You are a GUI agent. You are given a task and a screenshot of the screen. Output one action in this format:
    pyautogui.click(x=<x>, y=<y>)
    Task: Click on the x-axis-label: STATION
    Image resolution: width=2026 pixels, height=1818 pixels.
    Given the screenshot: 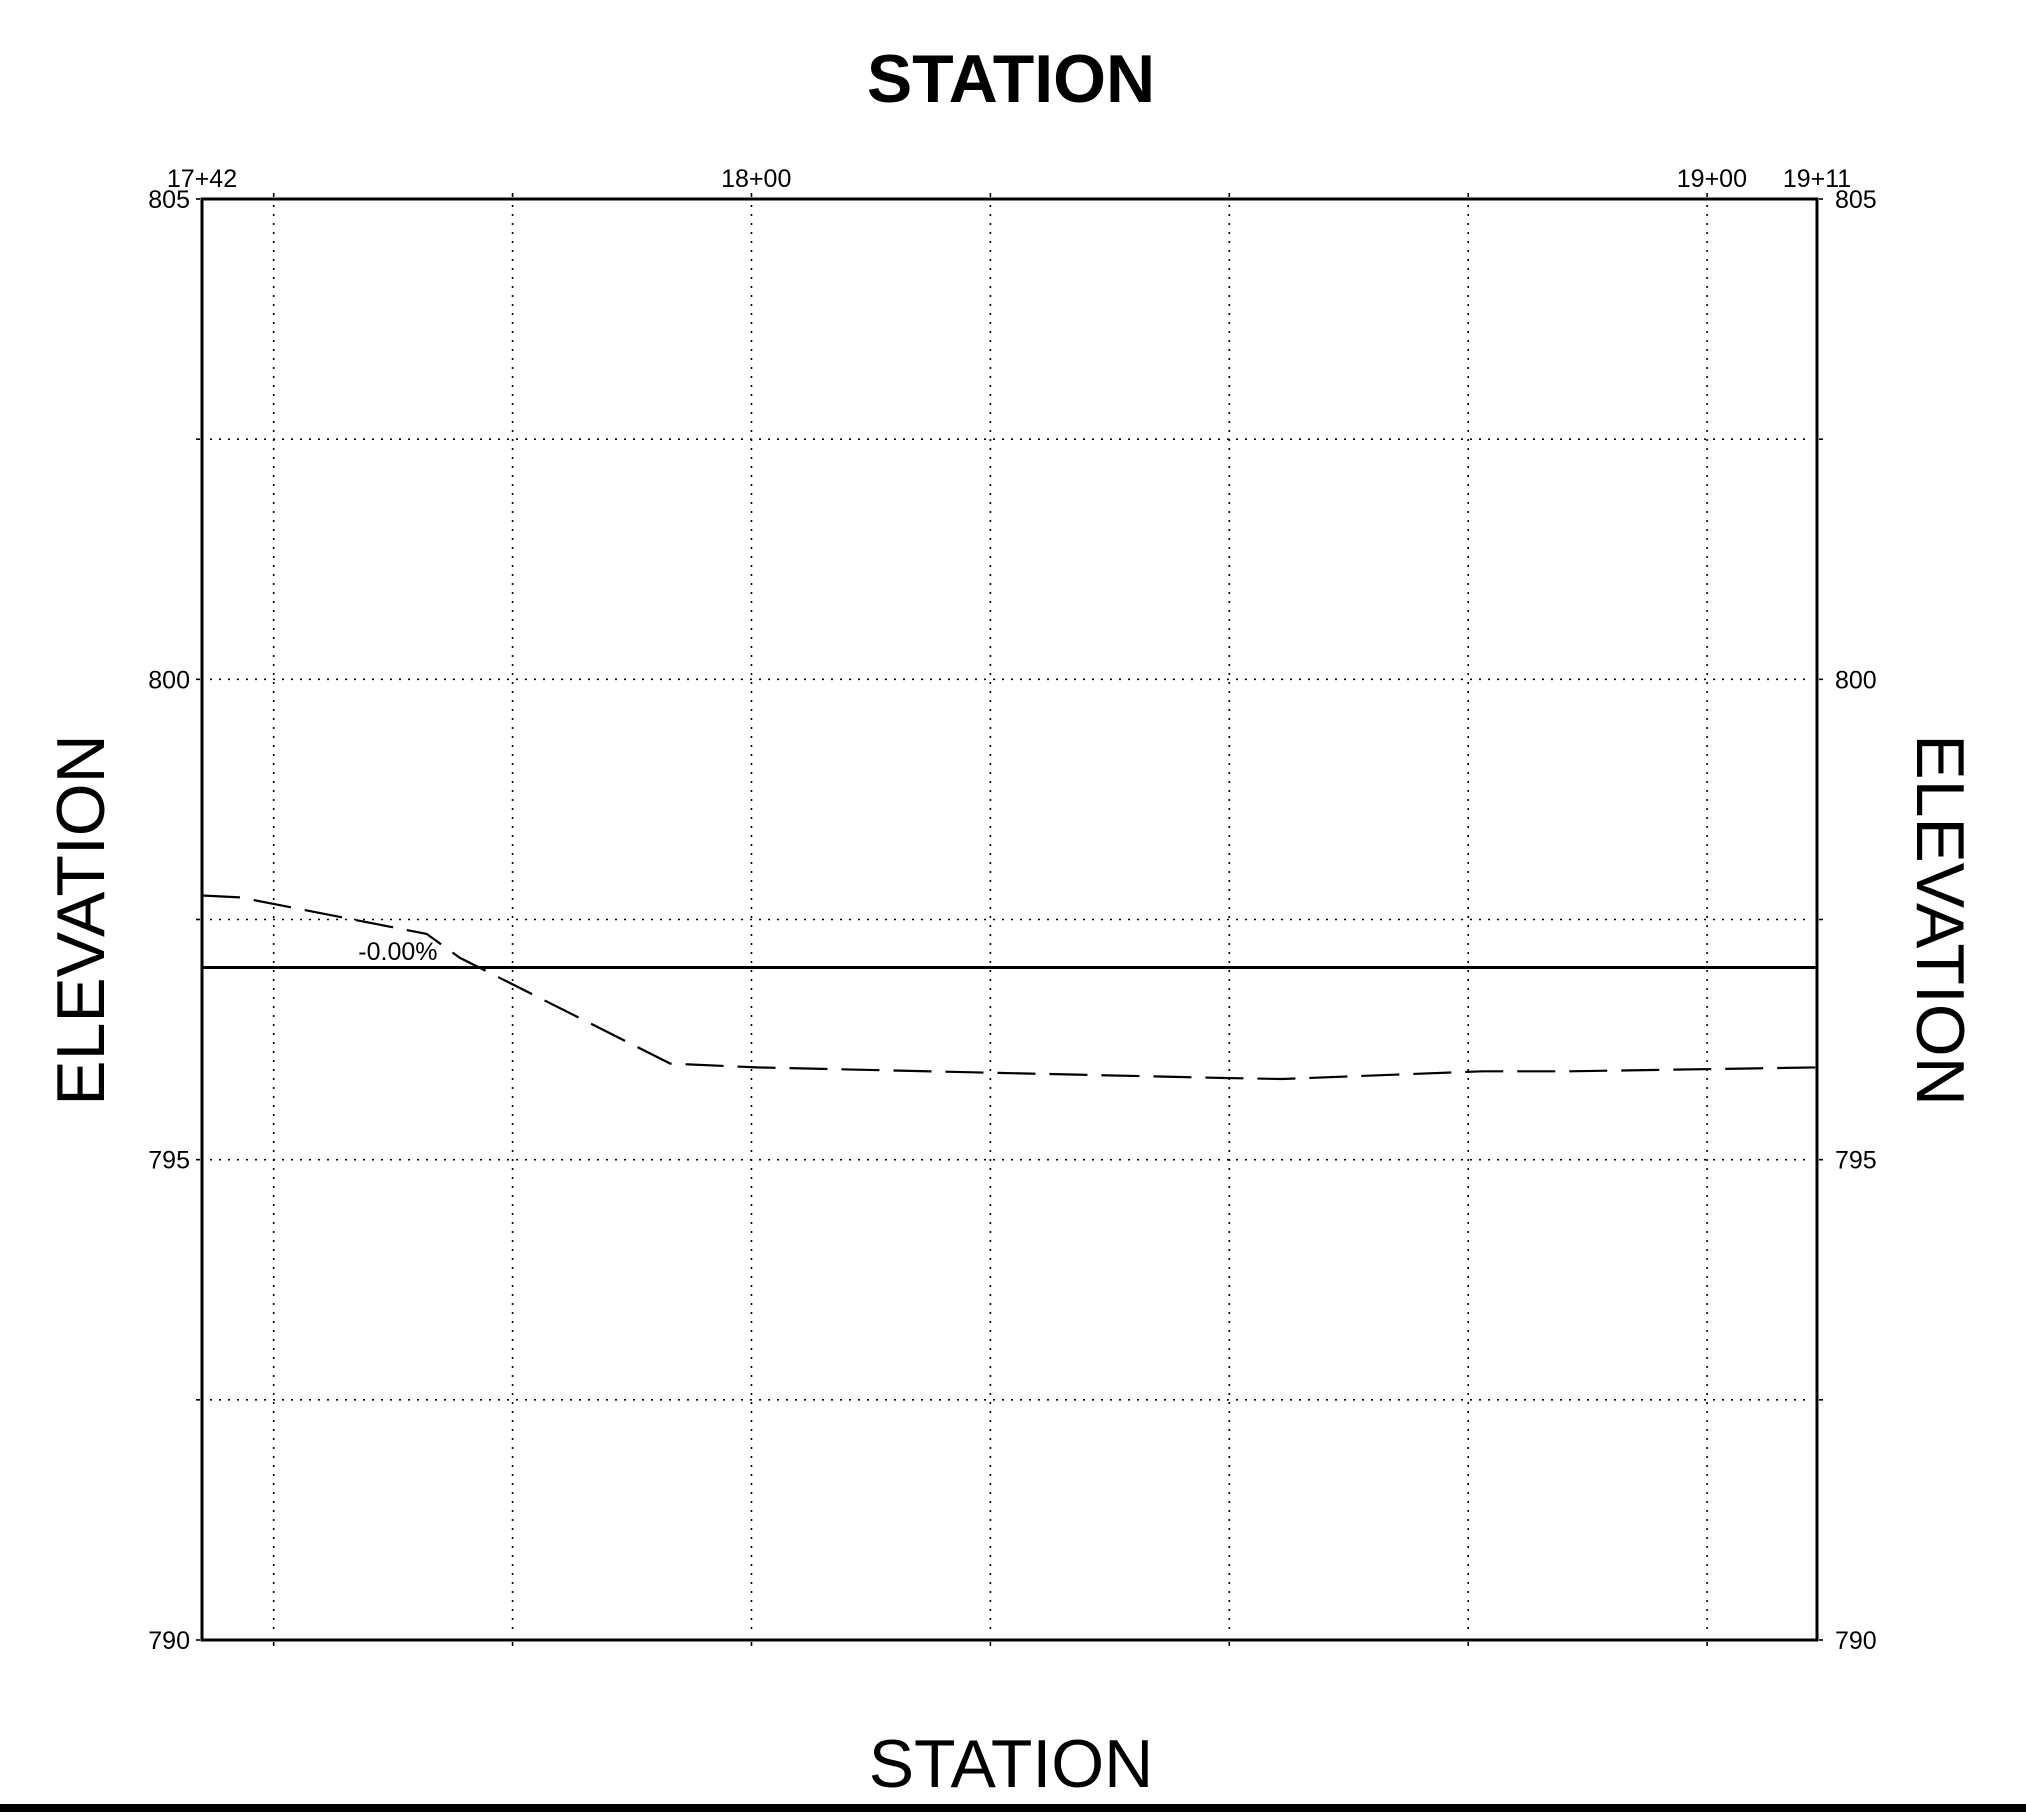 What is the action you would take?
    pyautogui.click(x=1011, y=1764)
    